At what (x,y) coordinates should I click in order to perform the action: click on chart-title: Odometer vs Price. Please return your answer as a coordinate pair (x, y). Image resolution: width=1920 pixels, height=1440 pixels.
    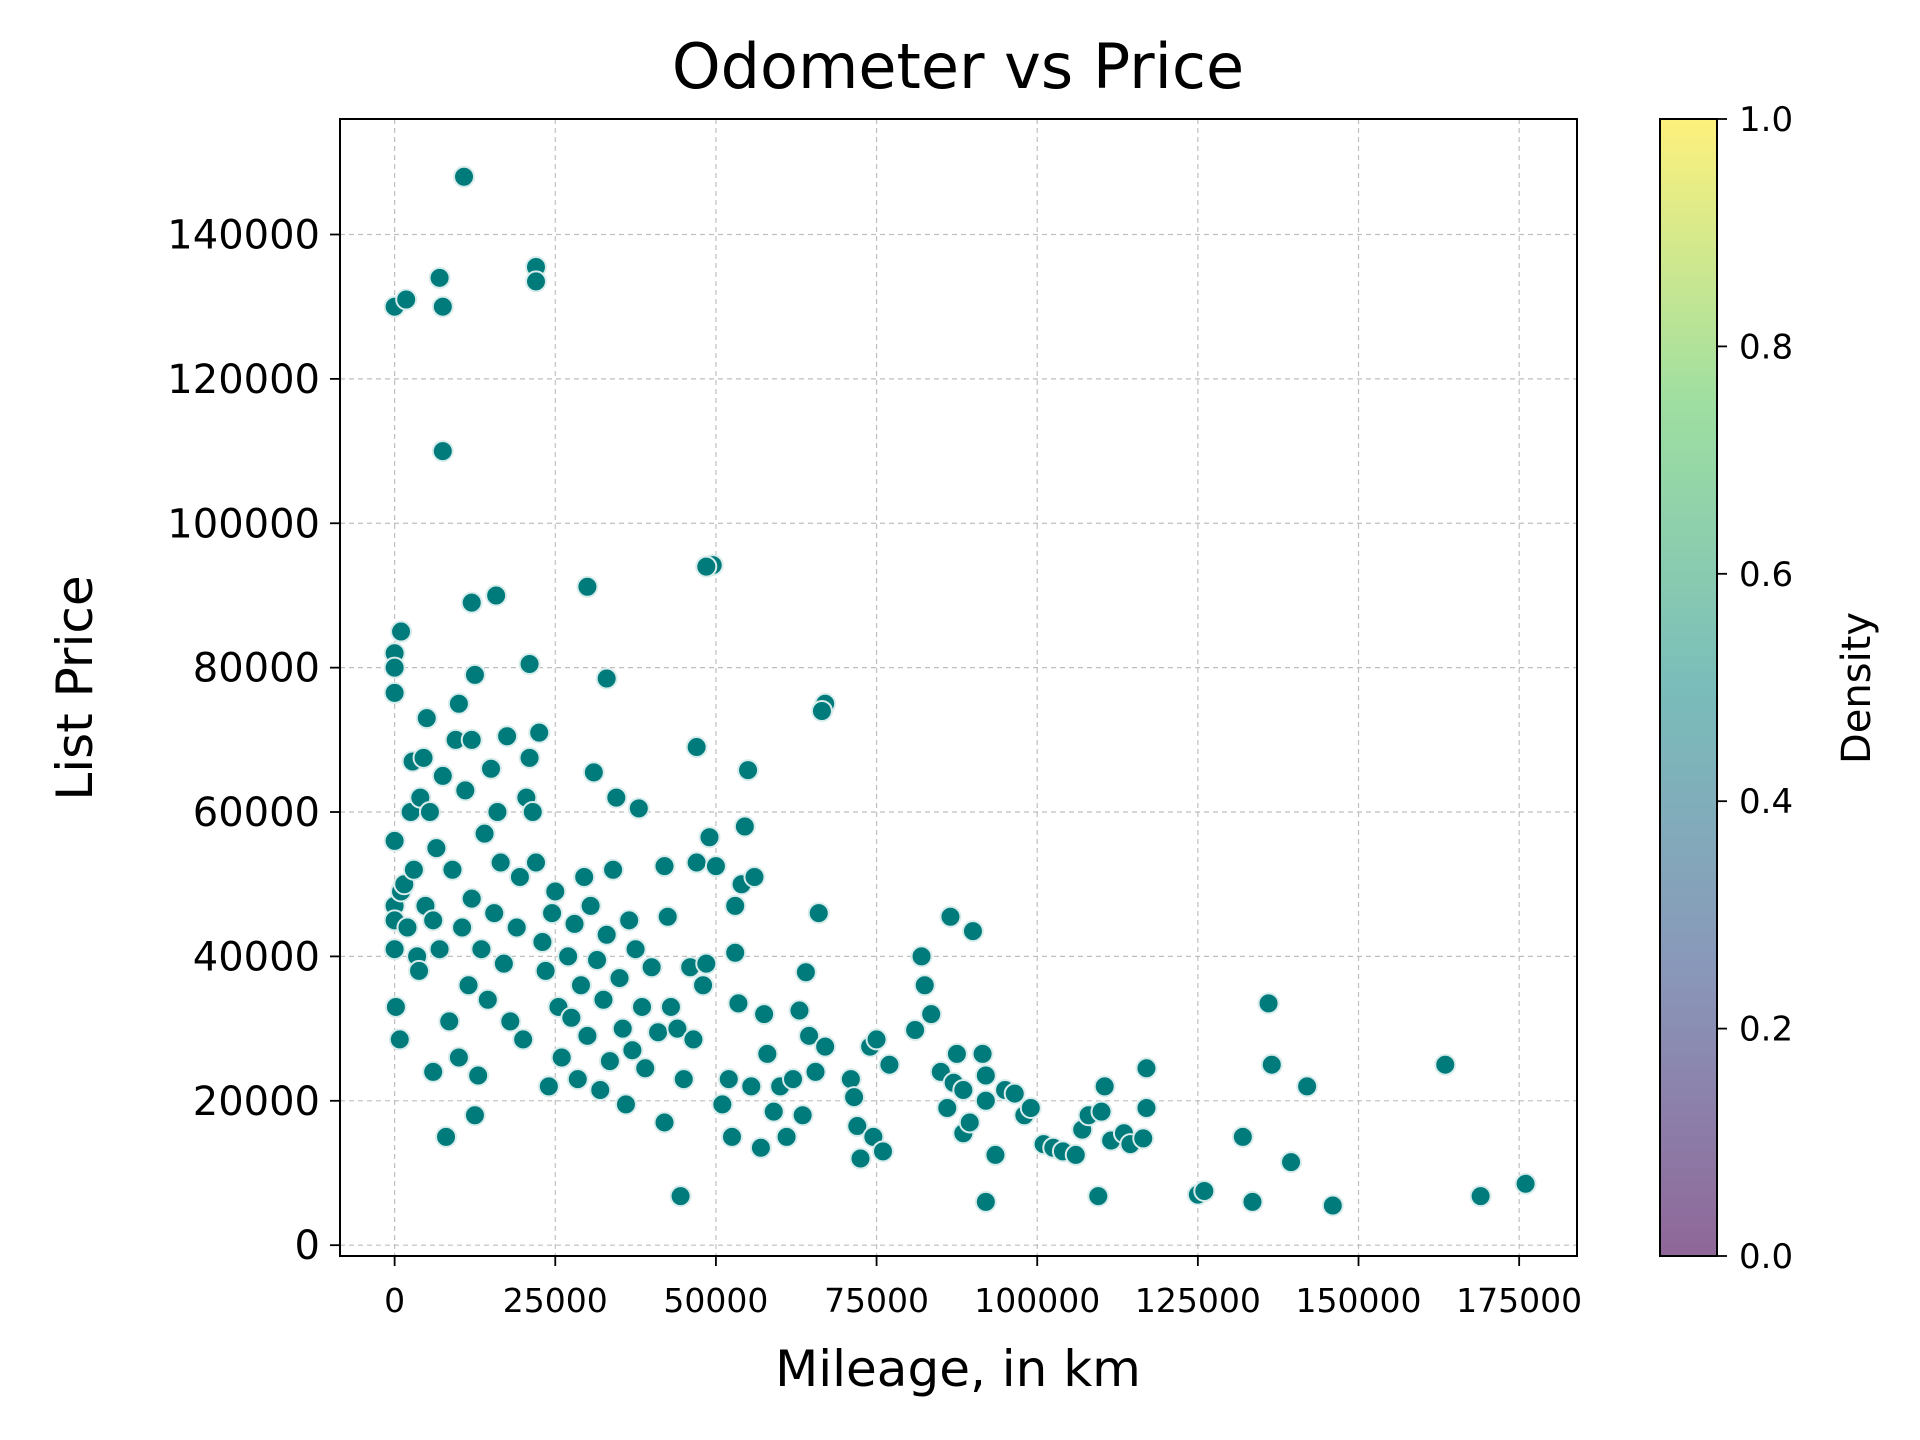
    Looking at the image, I should click on (958, 66).